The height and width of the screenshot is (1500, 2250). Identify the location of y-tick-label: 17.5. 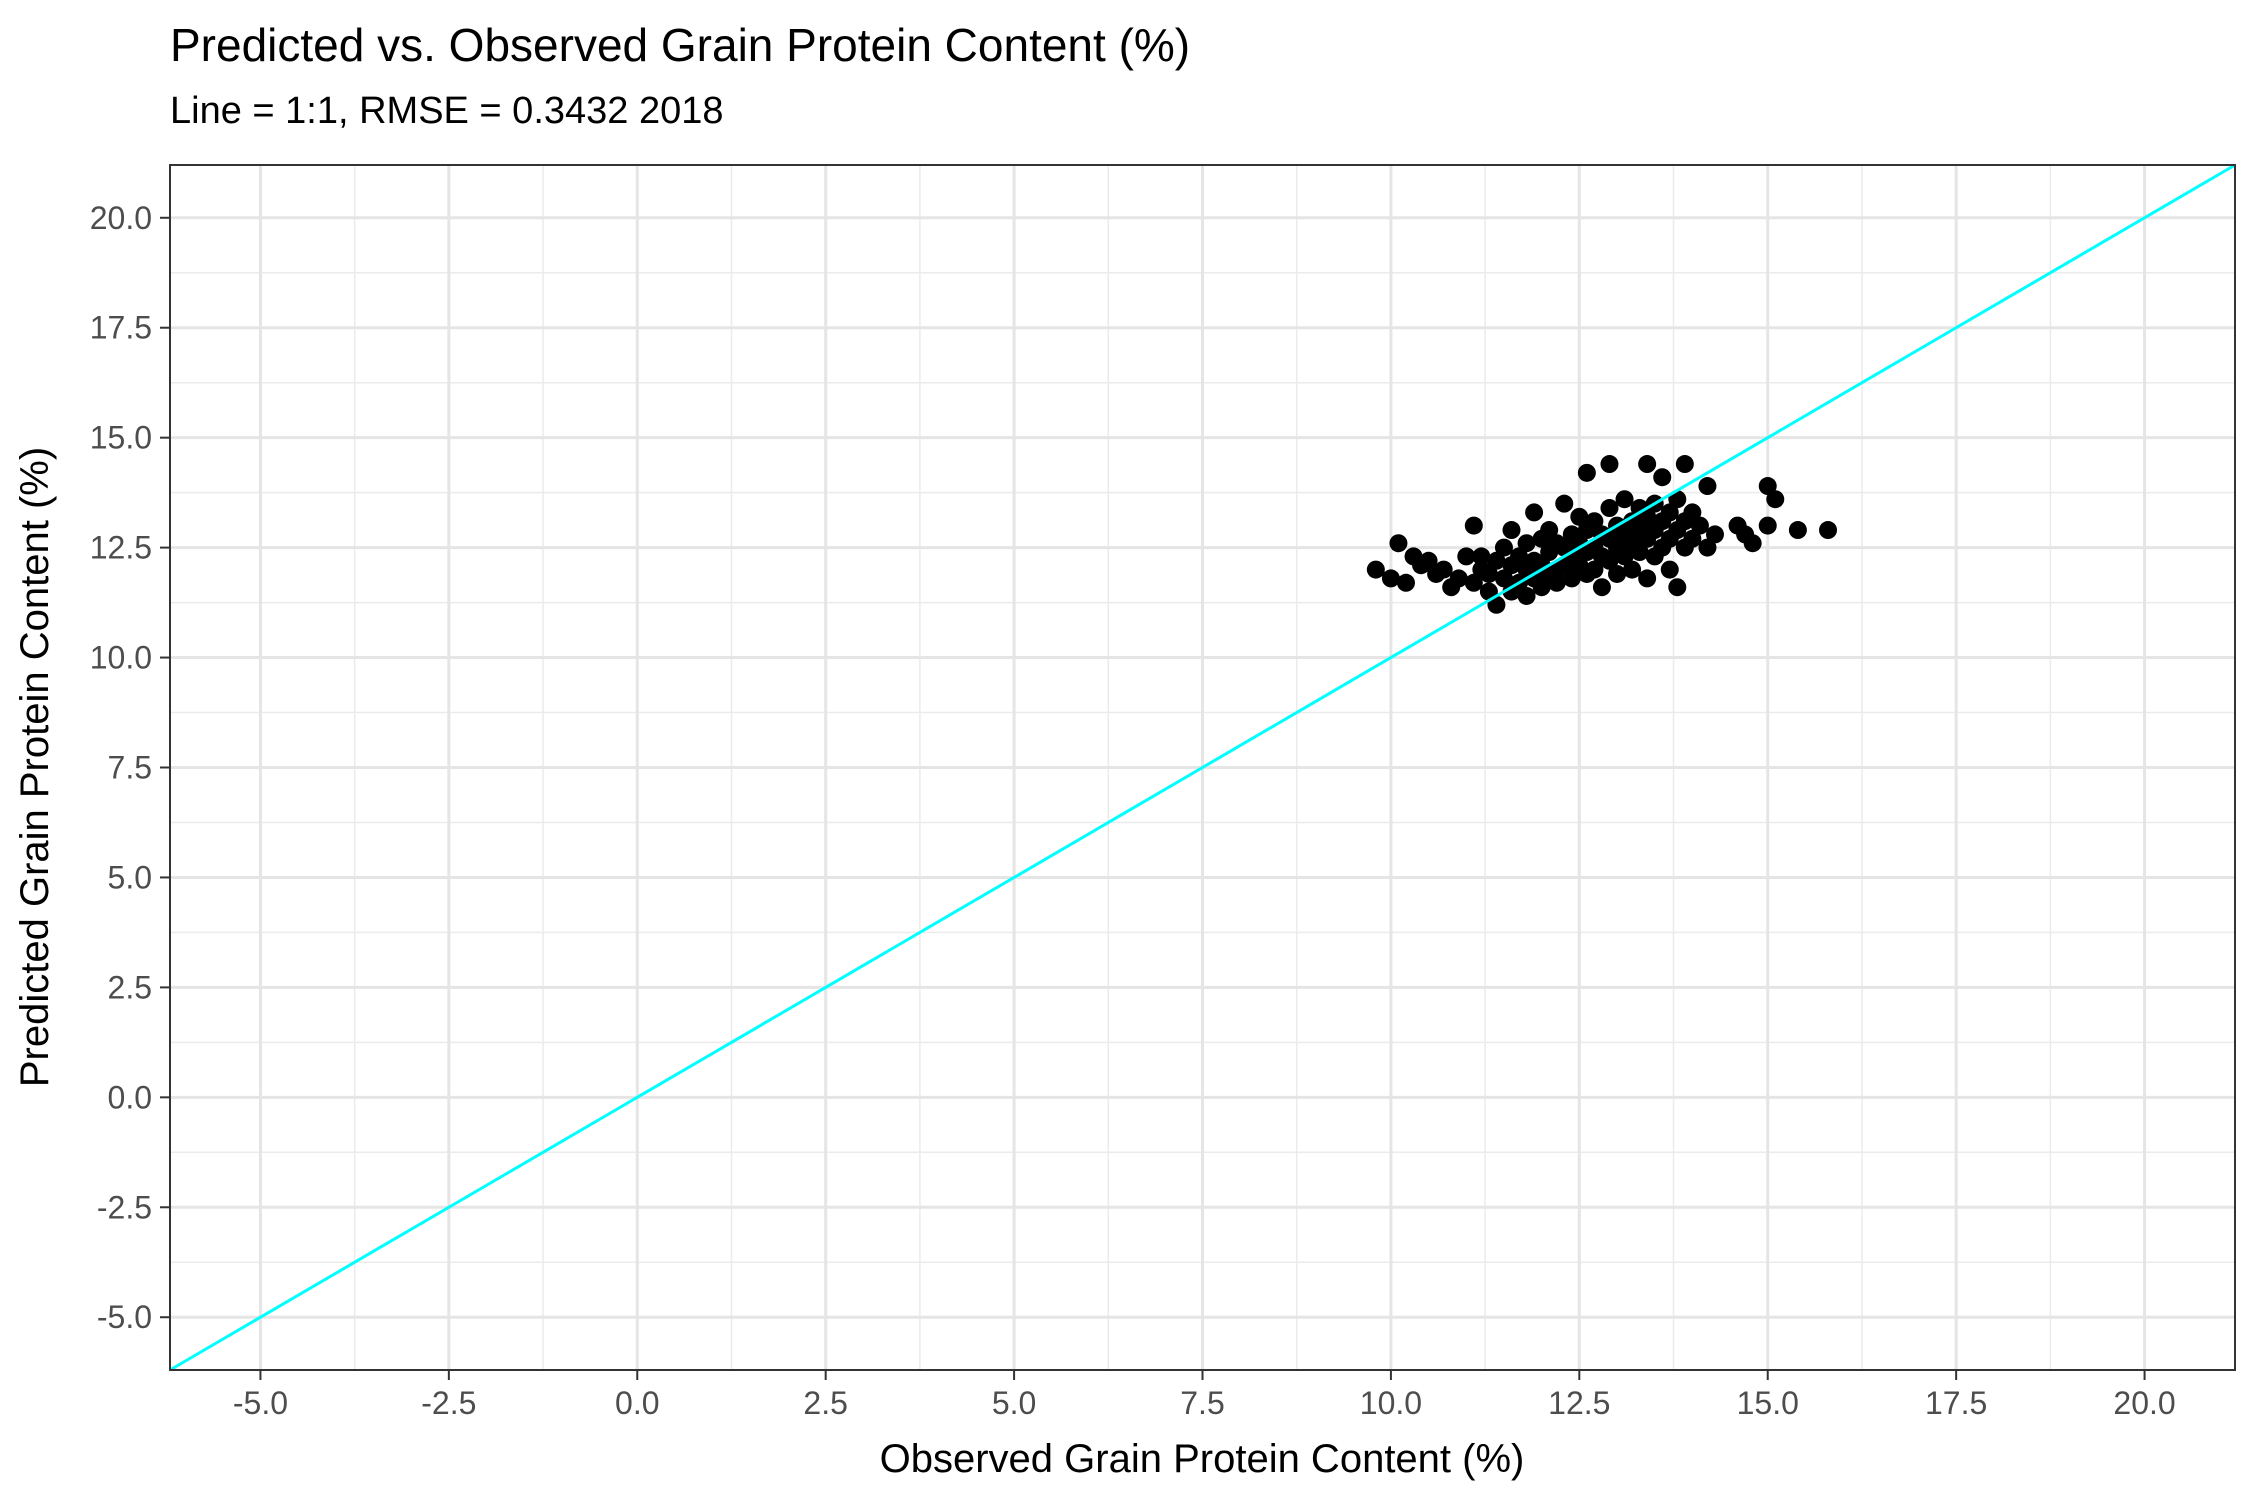
(121, 328).